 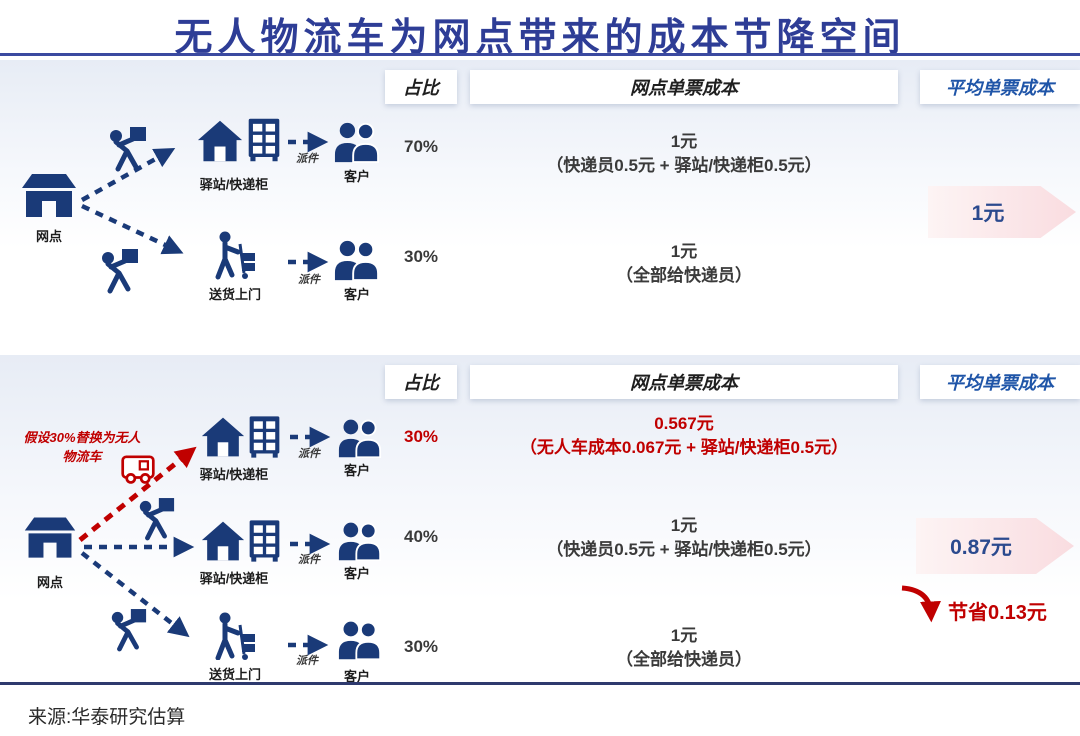 I want to click on bottom-average-arrow: 0.87元, so click(x=995, y=546).